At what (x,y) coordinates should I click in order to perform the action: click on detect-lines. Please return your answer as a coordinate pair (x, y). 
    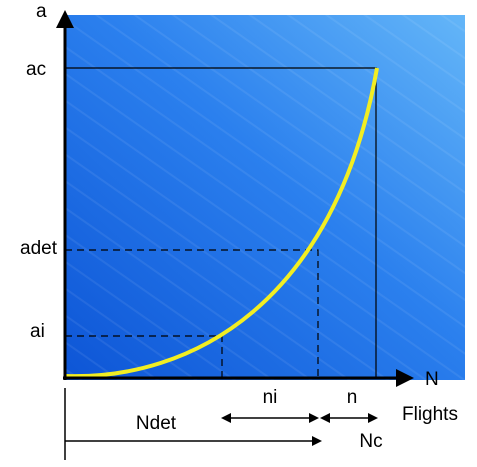
    Looking at the image, I should click on (192, 313).